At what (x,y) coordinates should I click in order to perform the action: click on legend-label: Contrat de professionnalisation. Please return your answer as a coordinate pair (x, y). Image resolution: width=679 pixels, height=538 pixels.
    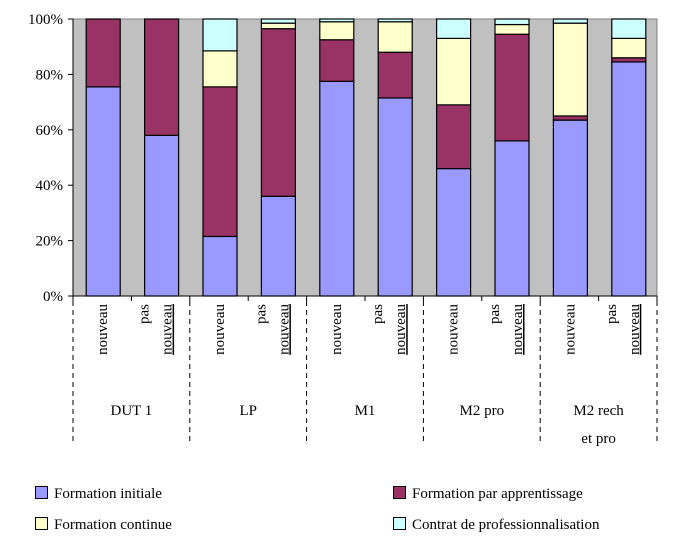
    Looking at the image, I should click on (506, 525).